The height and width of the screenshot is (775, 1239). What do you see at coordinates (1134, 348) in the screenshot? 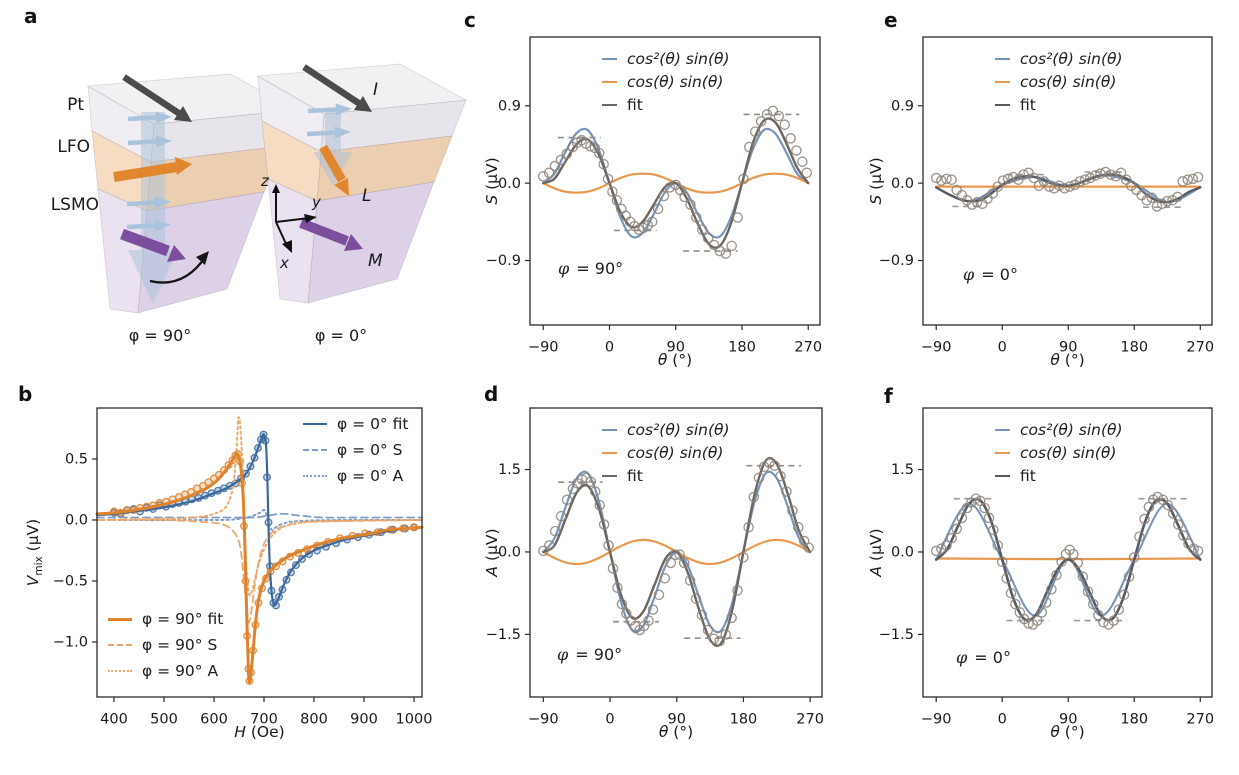
I see `panel-e-xtick-label: 180` at bounding box center [1134, 348].